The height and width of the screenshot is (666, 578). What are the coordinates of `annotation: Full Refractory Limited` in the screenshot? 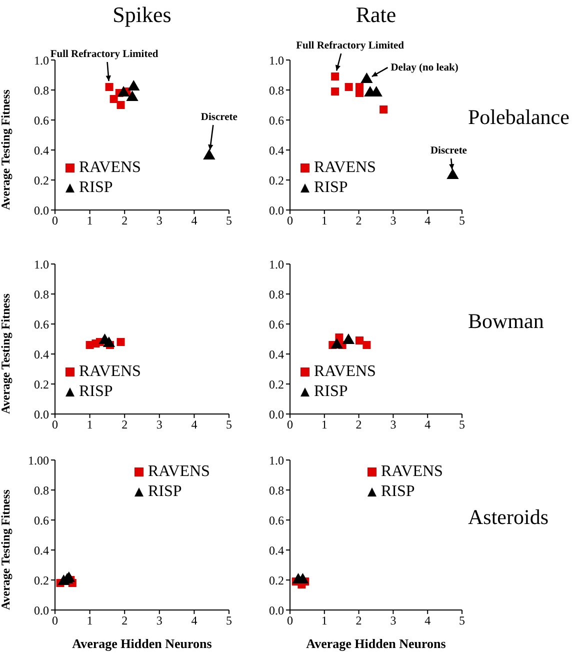 It's located at (350, 46).